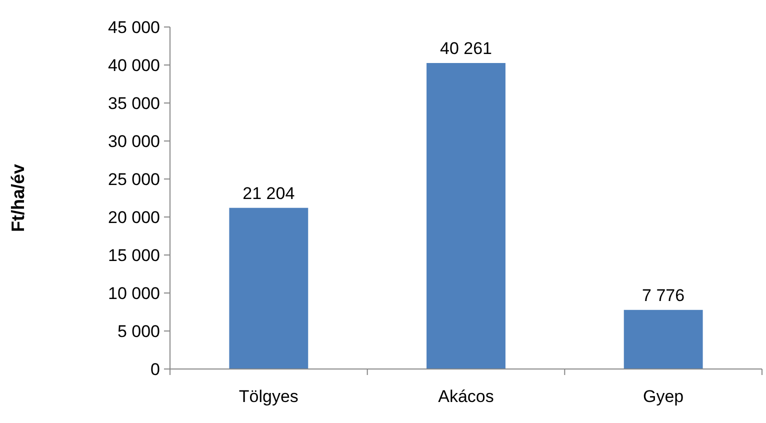 The image size is (766, 423). I want to click on x-tick-label: Tölgyes, so click(268, 396).